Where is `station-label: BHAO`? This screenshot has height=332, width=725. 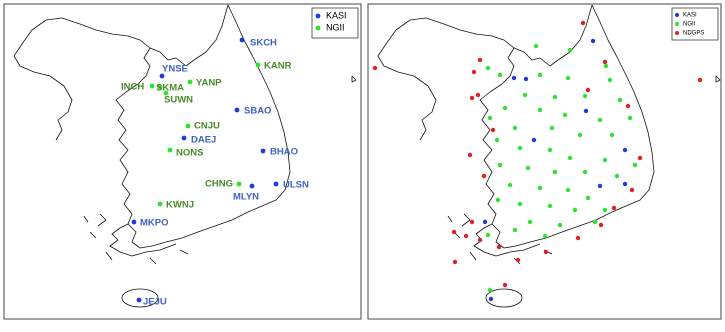
station-label: BHAO is located at coordinates (284, 152).